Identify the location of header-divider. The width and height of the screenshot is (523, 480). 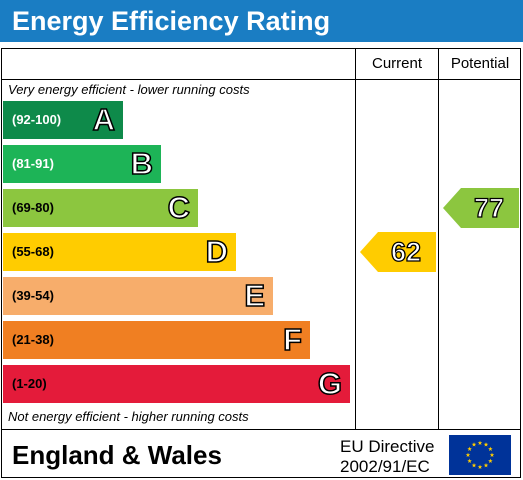
(261, 79).